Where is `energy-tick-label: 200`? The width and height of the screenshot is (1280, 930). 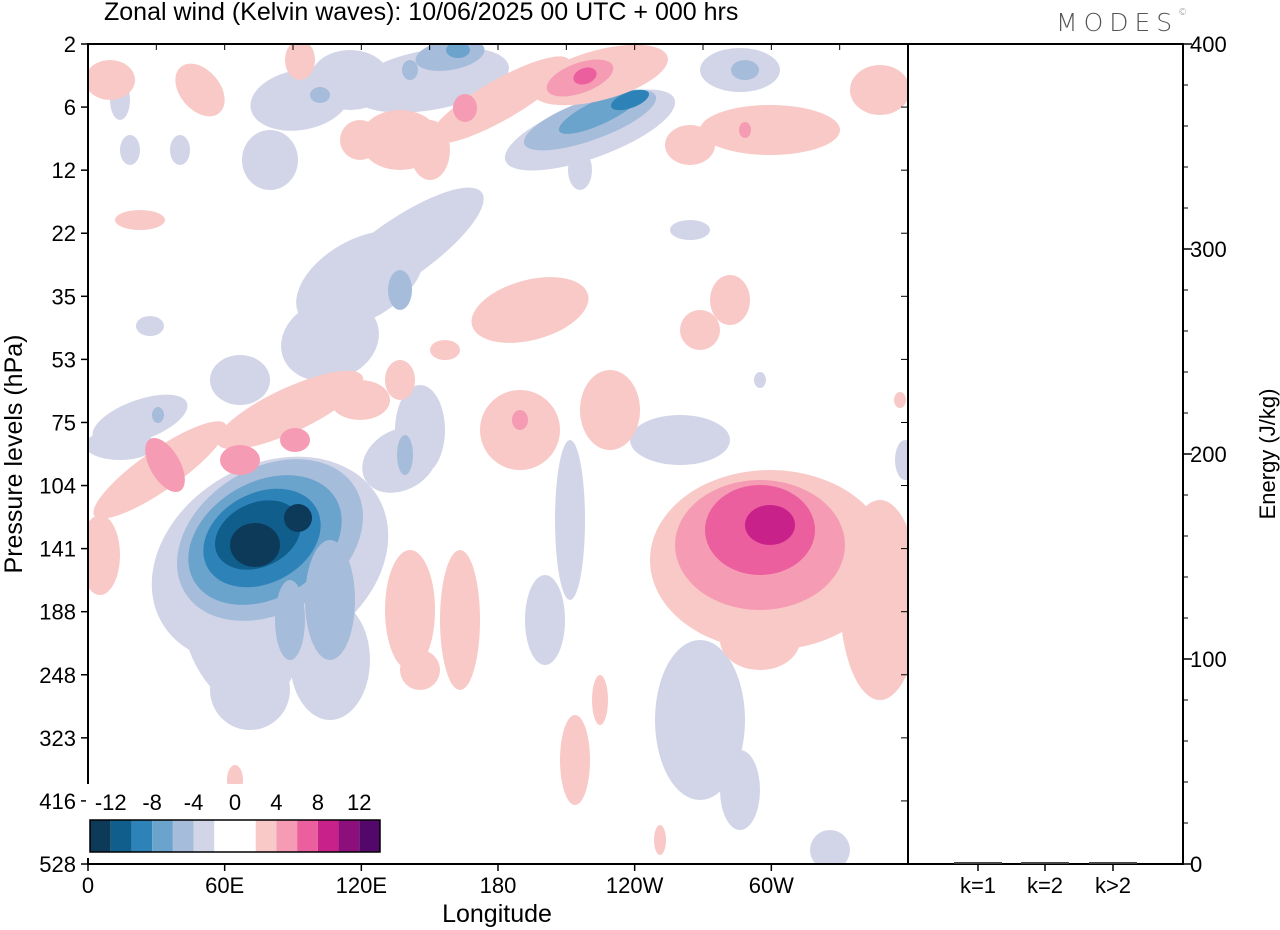
energy-tick-label: 200 is located at coordinates (1208, 454).